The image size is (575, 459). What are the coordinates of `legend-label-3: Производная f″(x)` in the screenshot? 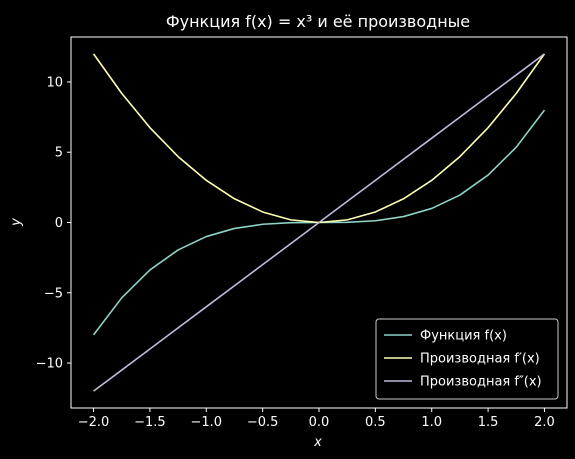 It's located at (481, 382).